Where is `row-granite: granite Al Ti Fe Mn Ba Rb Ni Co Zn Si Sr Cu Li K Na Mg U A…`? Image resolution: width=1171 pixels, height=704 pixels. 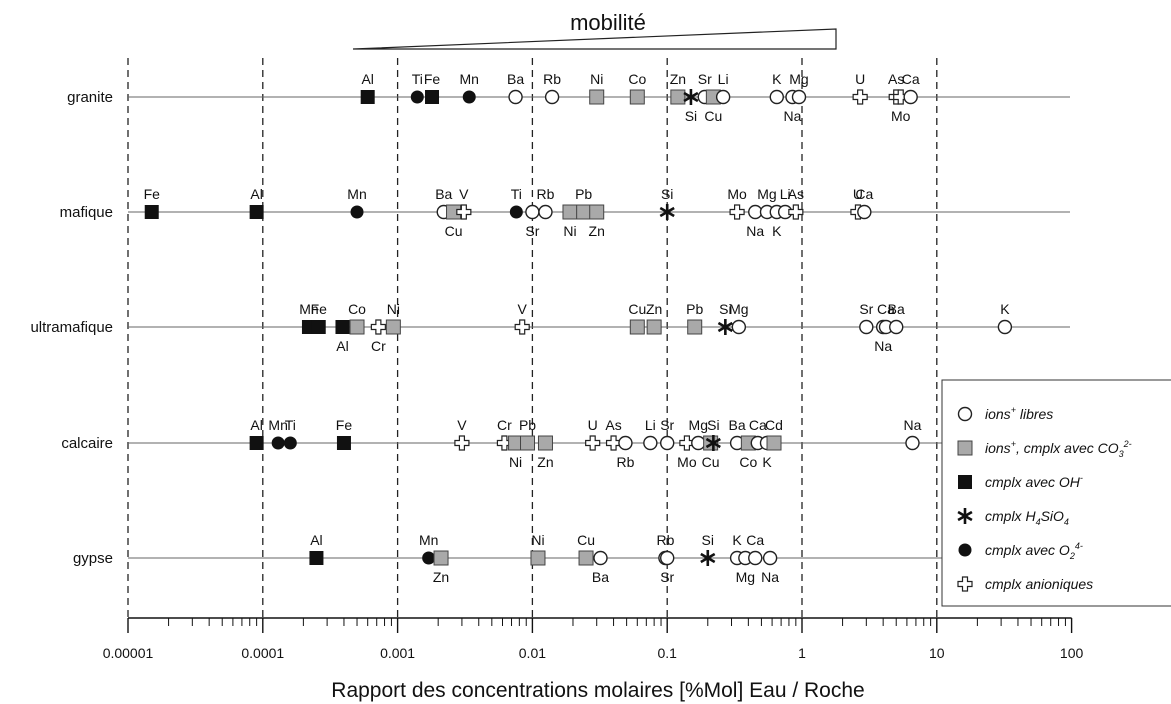 row-granite: granite Al Ti Fe Mn Ba Rb Ni Co Zn Si Sr Cu Li K Na Mg U A… is located at coordinates (568, 97).